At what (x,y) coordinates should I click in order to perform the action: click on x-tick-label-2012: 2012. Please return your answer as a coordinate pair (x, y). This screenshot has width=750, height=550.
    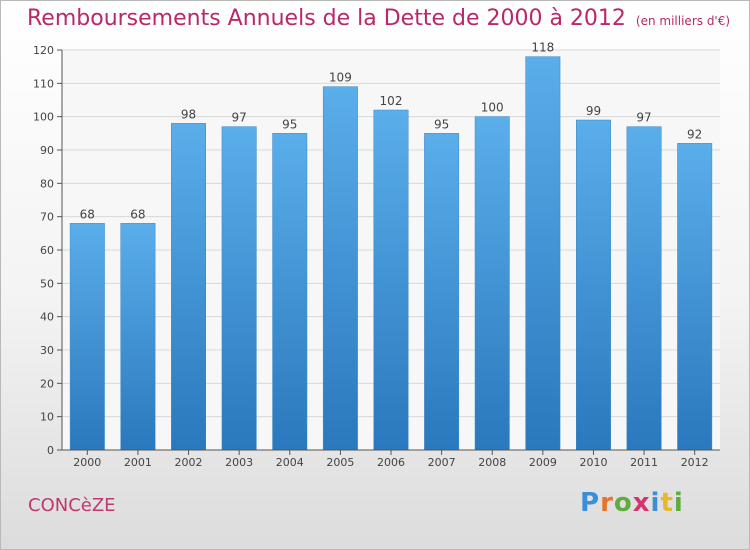
    Looking at the image, I should click on (695, 462).